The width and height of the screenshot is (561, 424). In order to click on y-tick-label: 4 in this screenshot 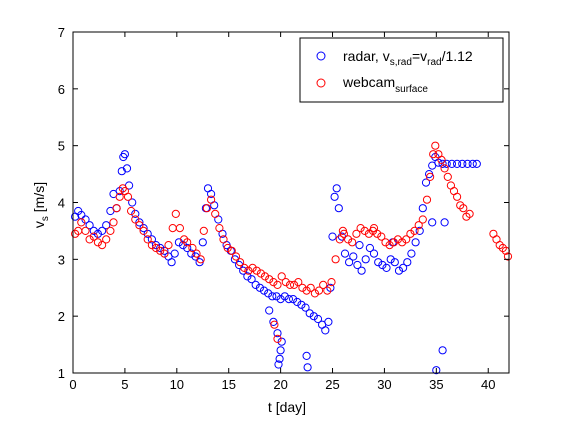, I will do `click(61, 203)`.